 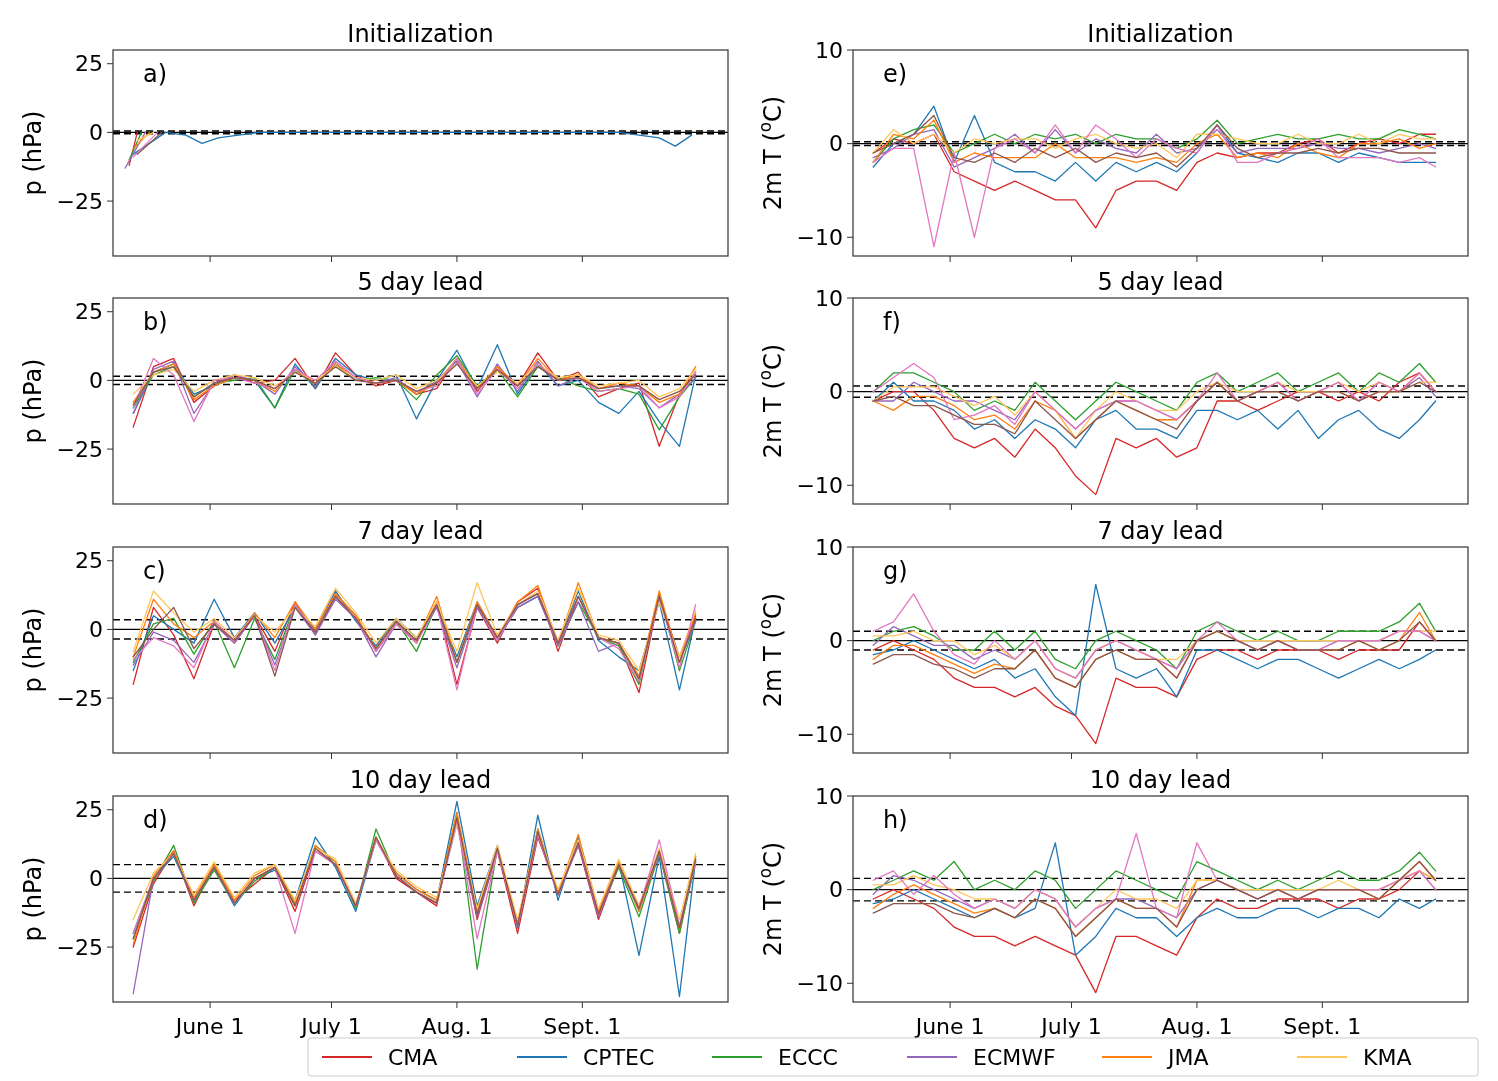 I want to click on annotation: g), so click(x=895, y=571).